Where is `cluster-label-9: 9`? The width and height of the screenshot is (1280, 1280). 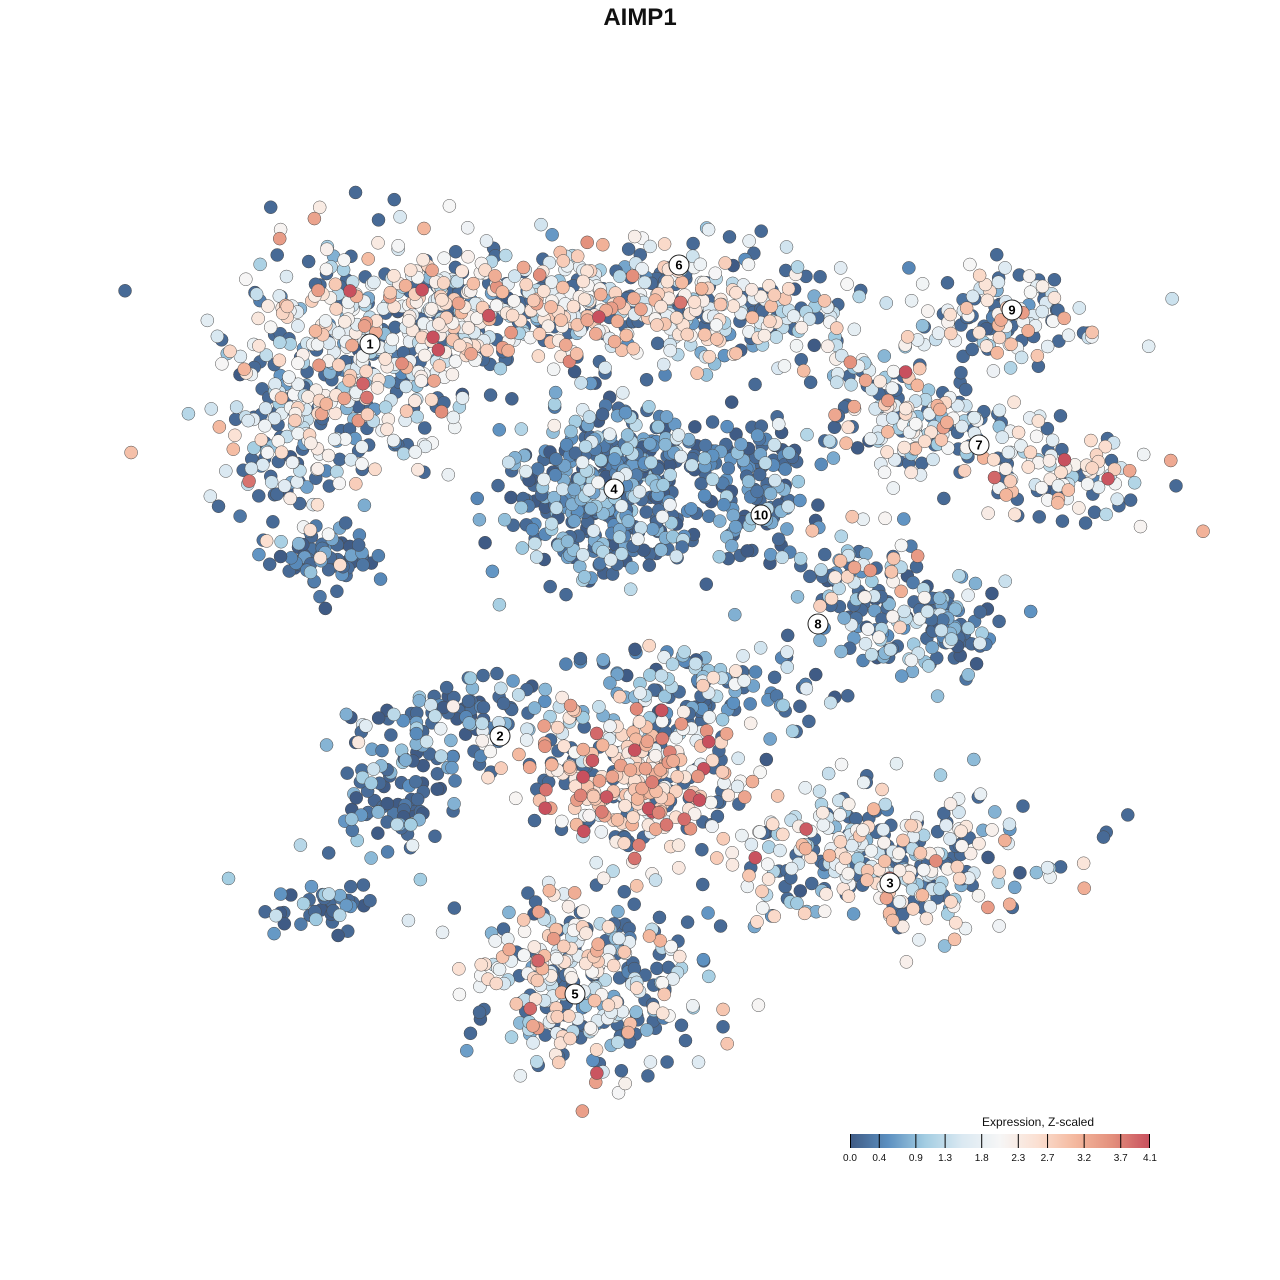
cluster-label-9: 9 is located at coordinates (1012, 310).